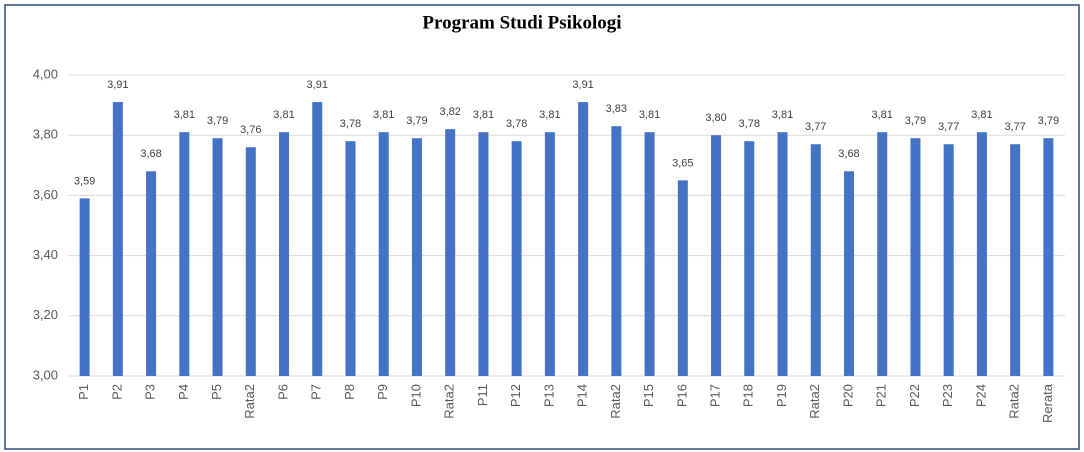 The height and width of the screenshot is (452, 1084). I want to click on value-label: 3,80, so click(715, 118).